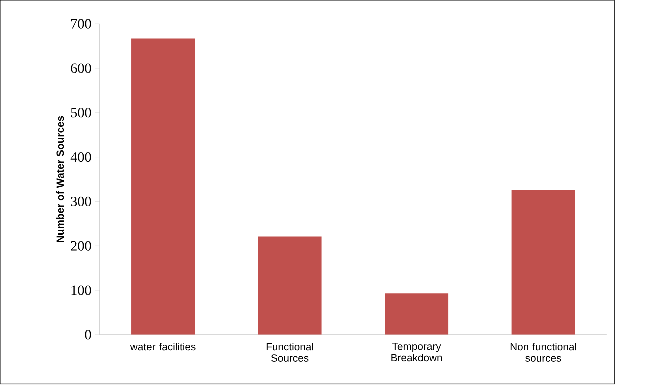 This screenshot has width=648, height=385. I want to click on y-tick-label: 400, so click(81, 157).